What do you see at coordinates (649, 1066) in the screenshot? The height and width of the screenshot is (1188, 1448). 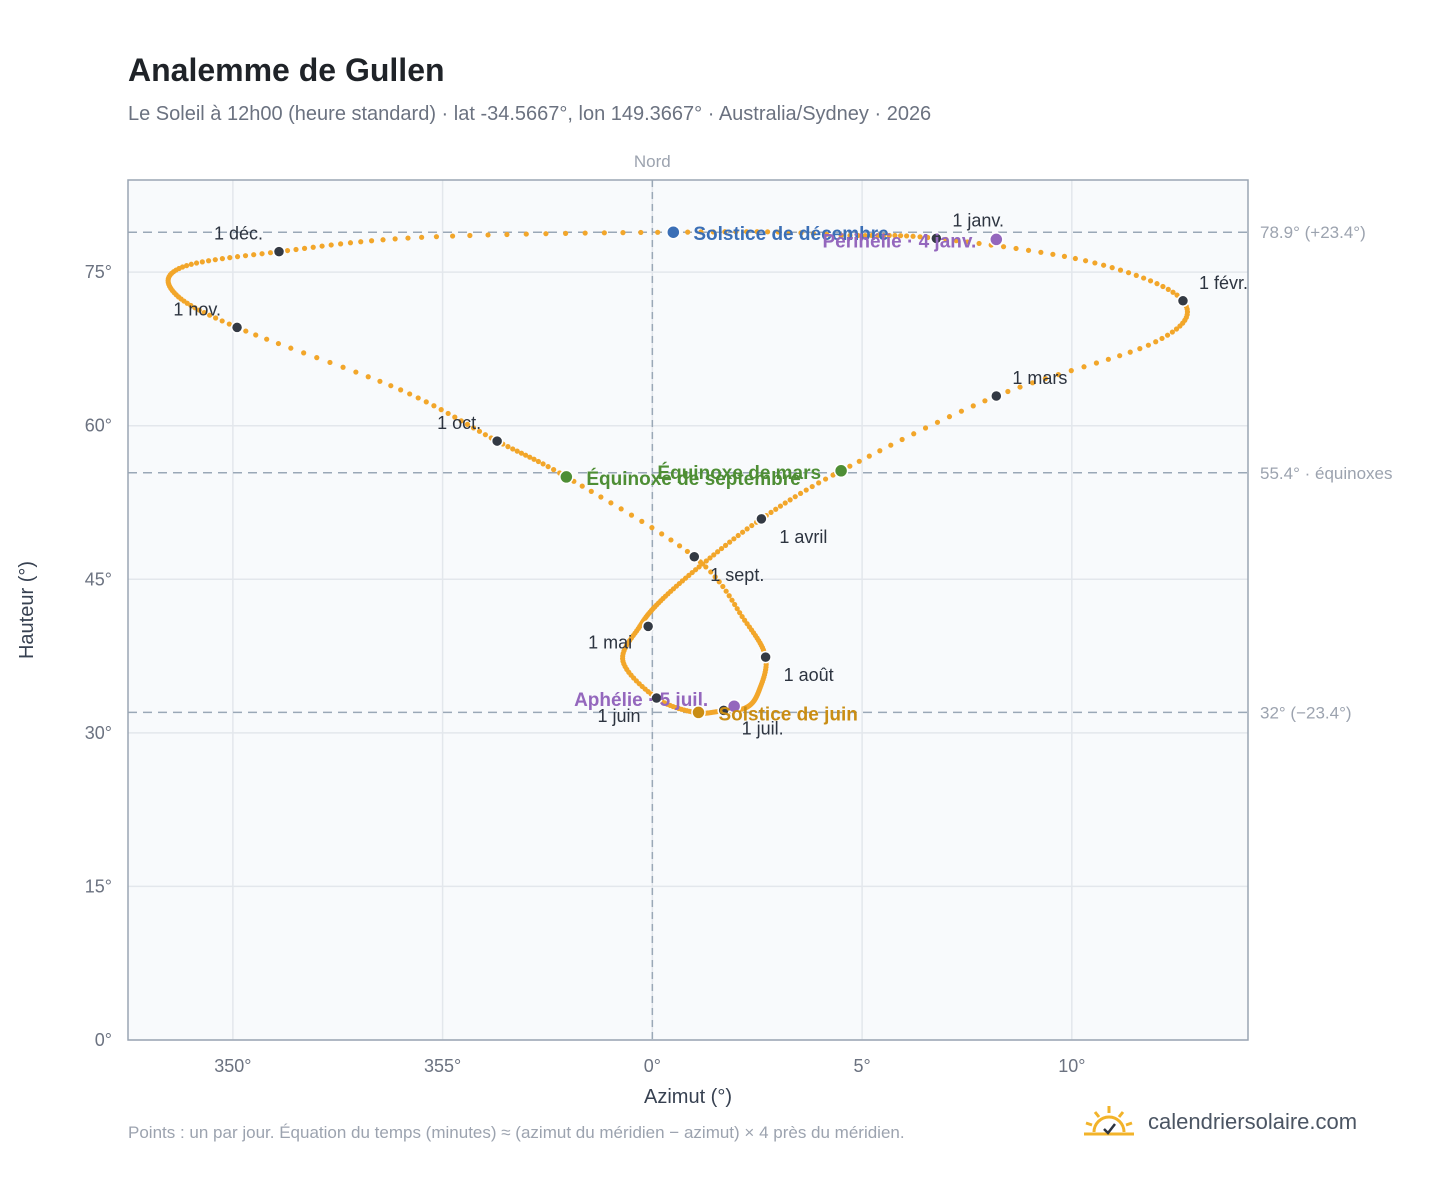 I see `x-axis-ticks: 350° 355° 0° 5° 10°` at bounding box center [649, 1066].